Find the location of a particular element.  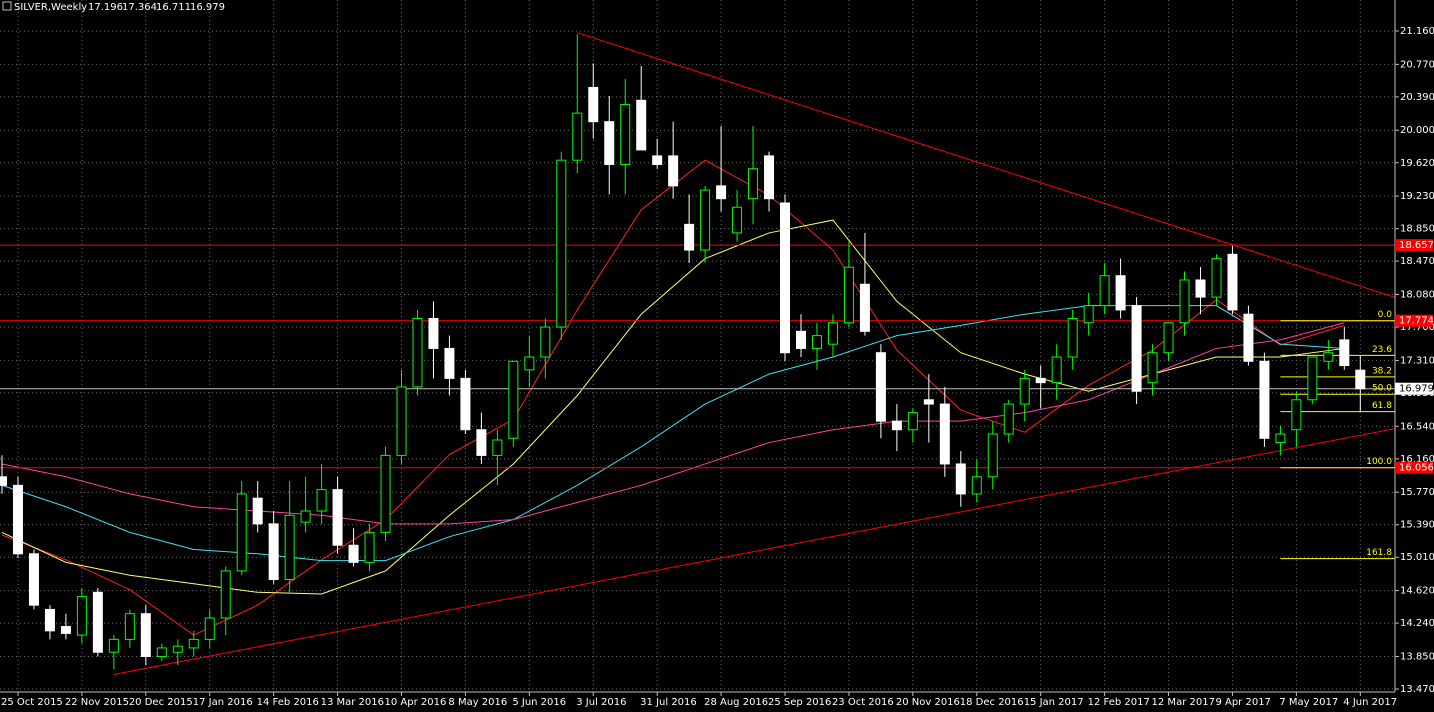

x-tick-label: 28 Aug 2016 is located at coordinates (736, 702).